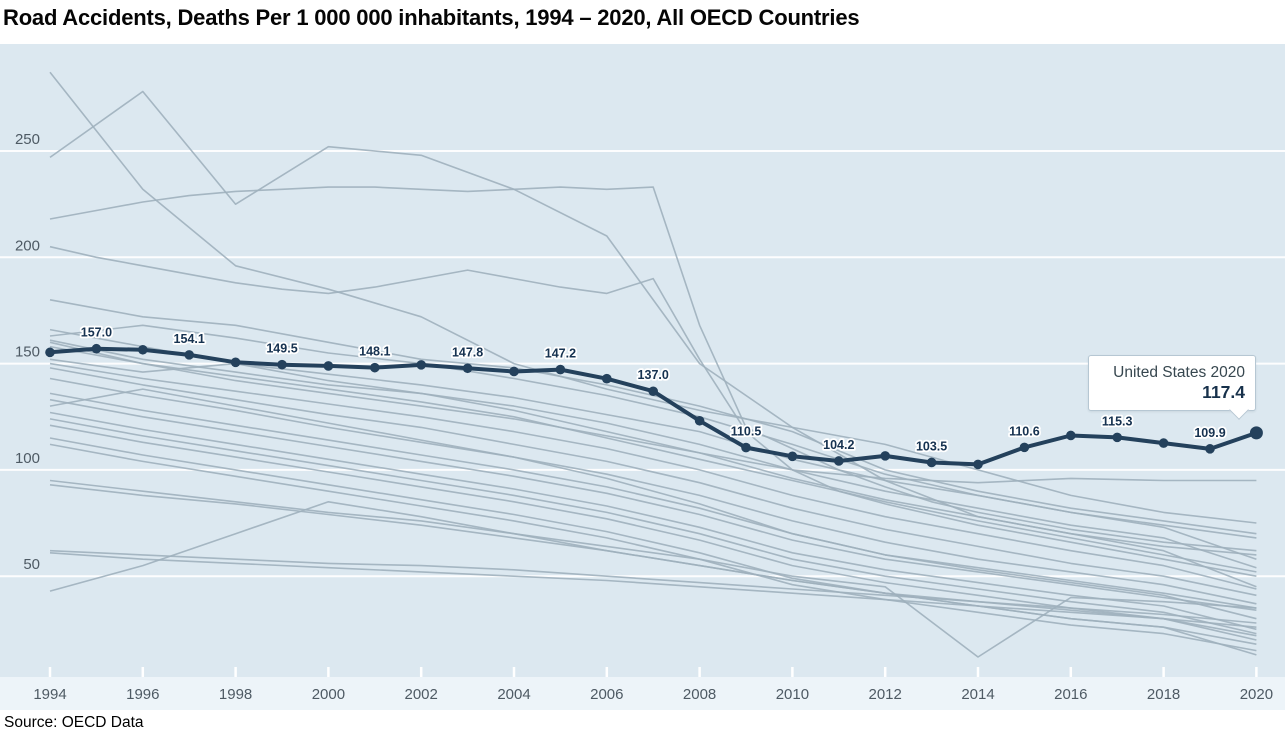 The width and height of the screenshot is (1285, 741). What do you see at coordinates (467, 352) in the screenshot?
I see `us-point-label: 147.8` at bounding box center [467, 352].